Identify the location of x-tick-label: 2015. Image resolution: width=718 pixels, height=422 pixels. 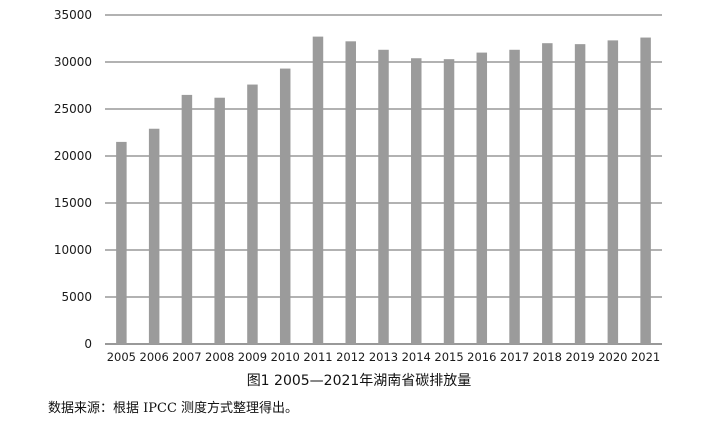
(448, 357).